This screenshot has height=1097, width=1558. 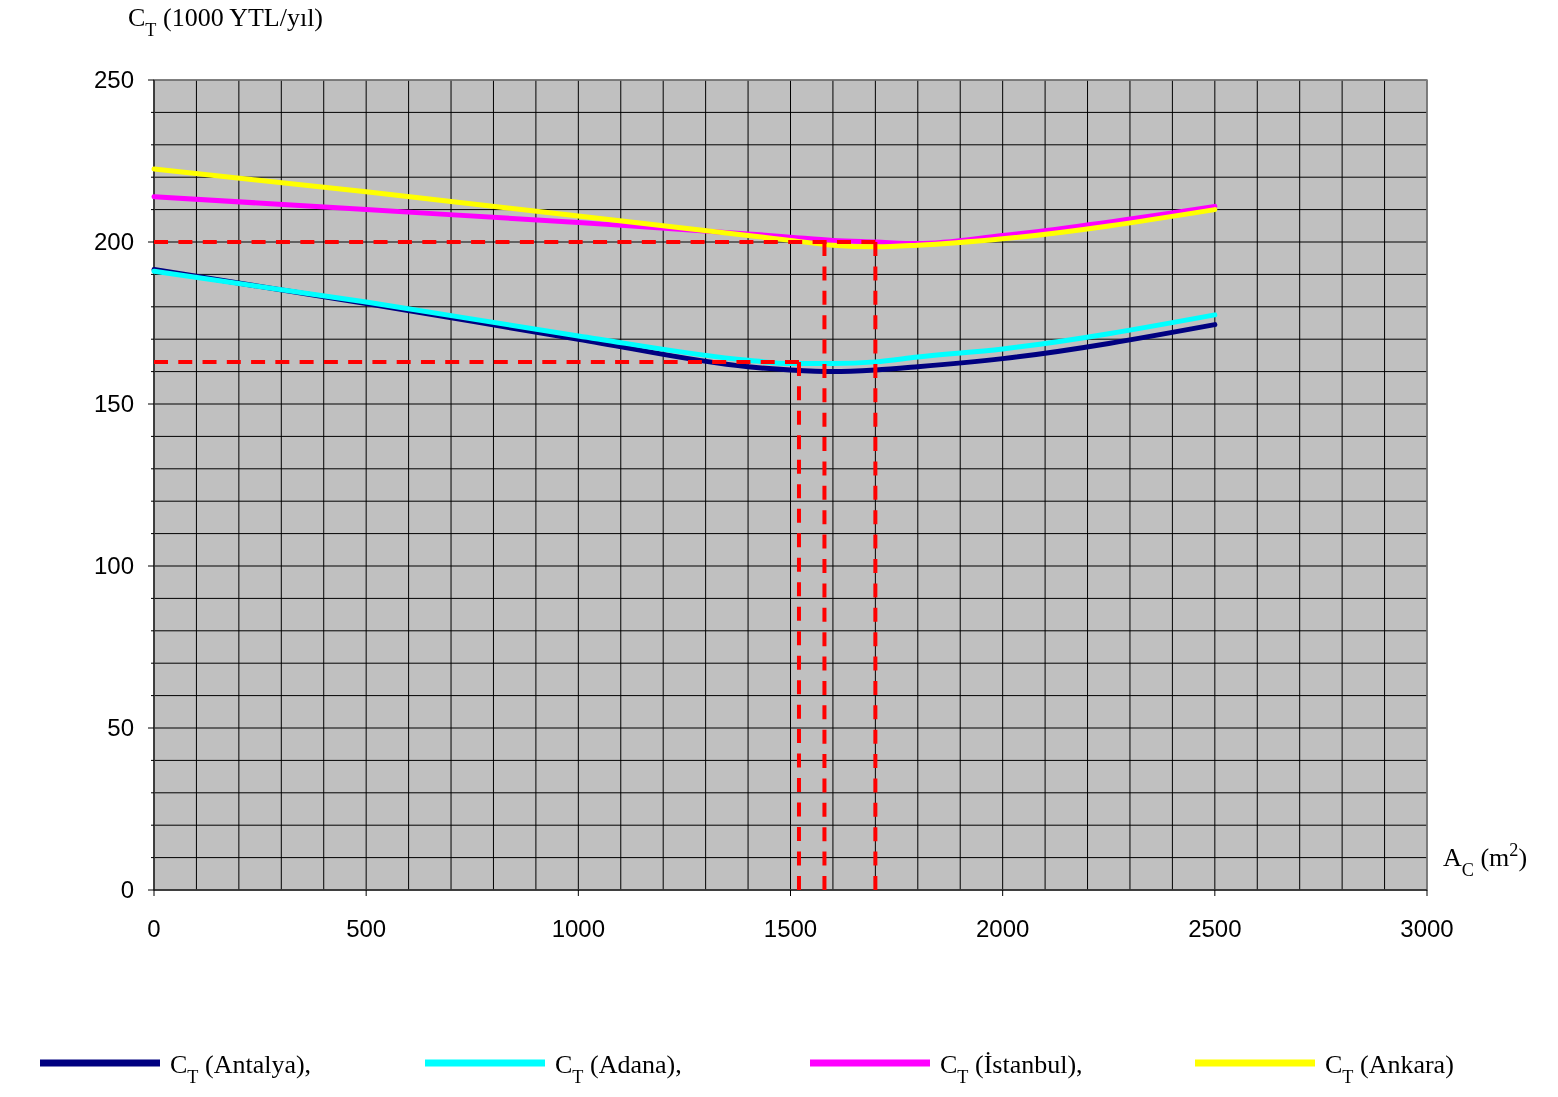 I want to click on x-tick-label: 1000, so click(x=578, y=928).